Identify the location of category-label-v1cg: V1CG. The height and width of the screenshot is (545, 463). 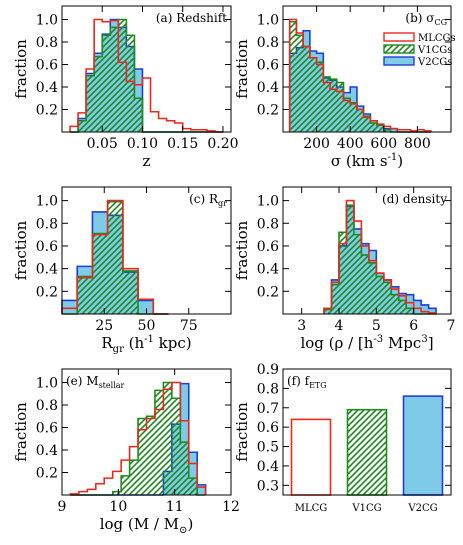
(366, 508).